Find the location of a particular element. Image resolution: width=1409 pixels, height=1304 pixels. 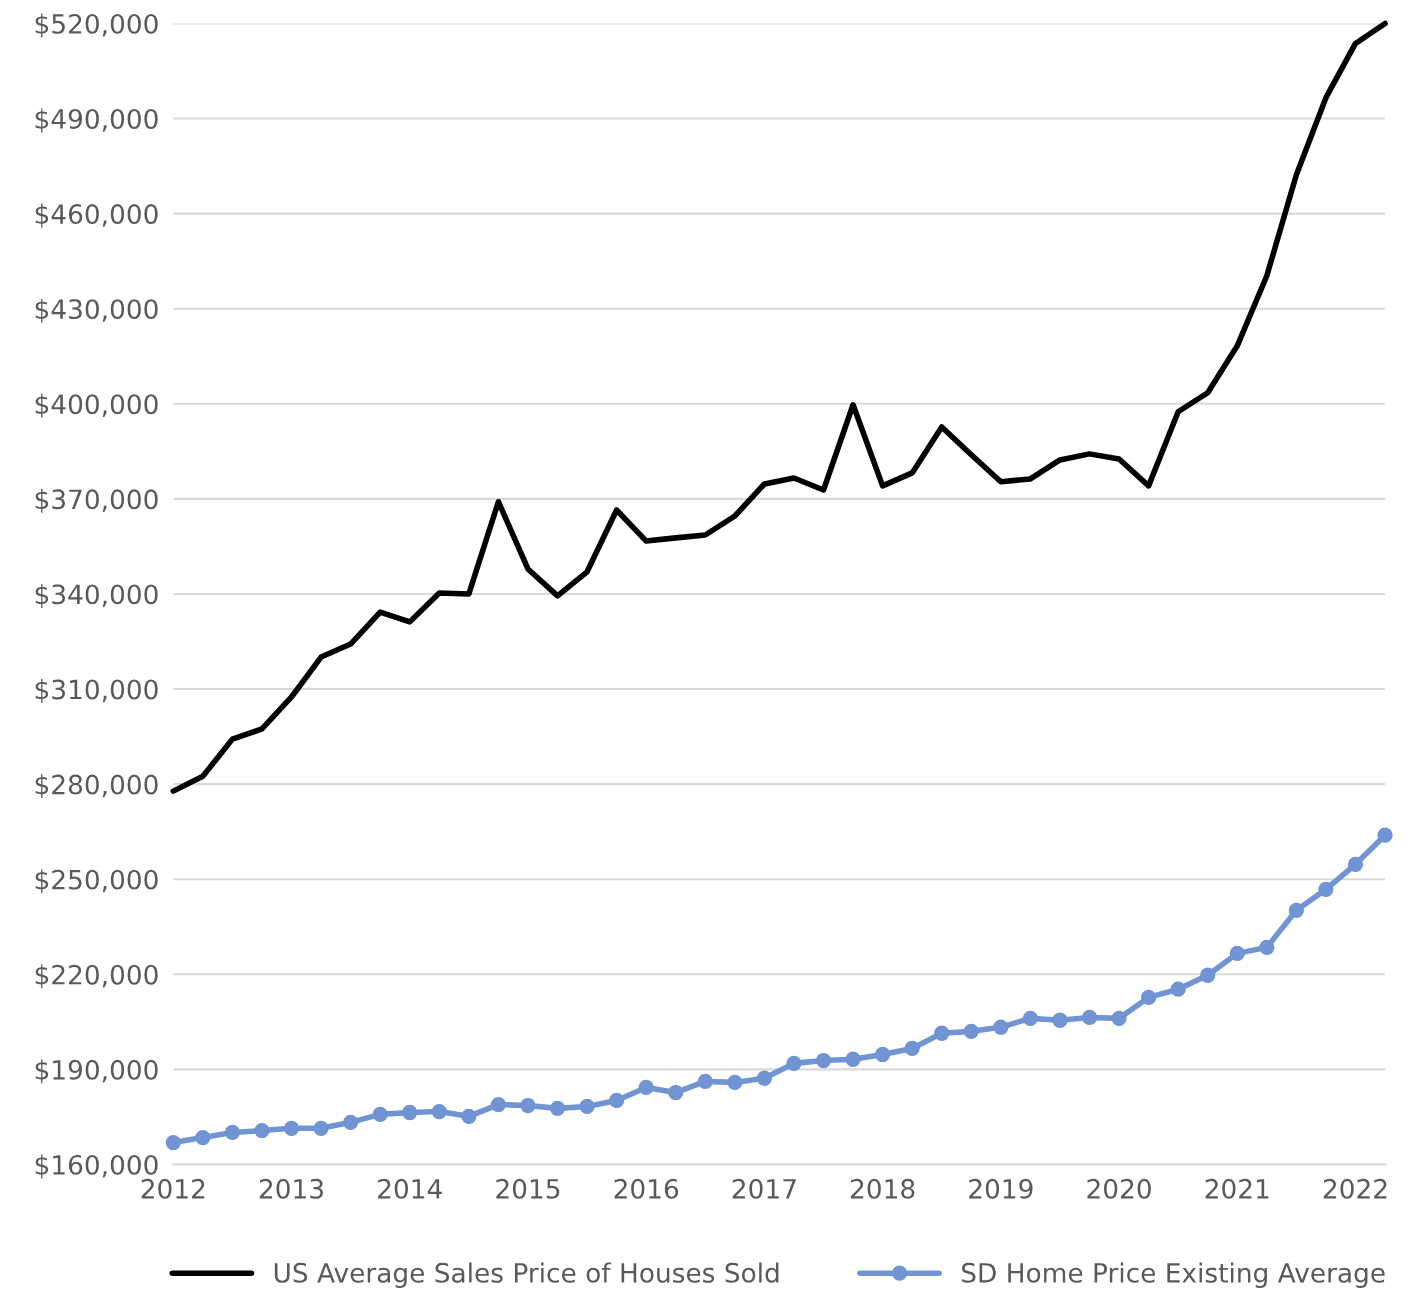

y-tick-label: $160,000 is located at coordinates (96, 1166).